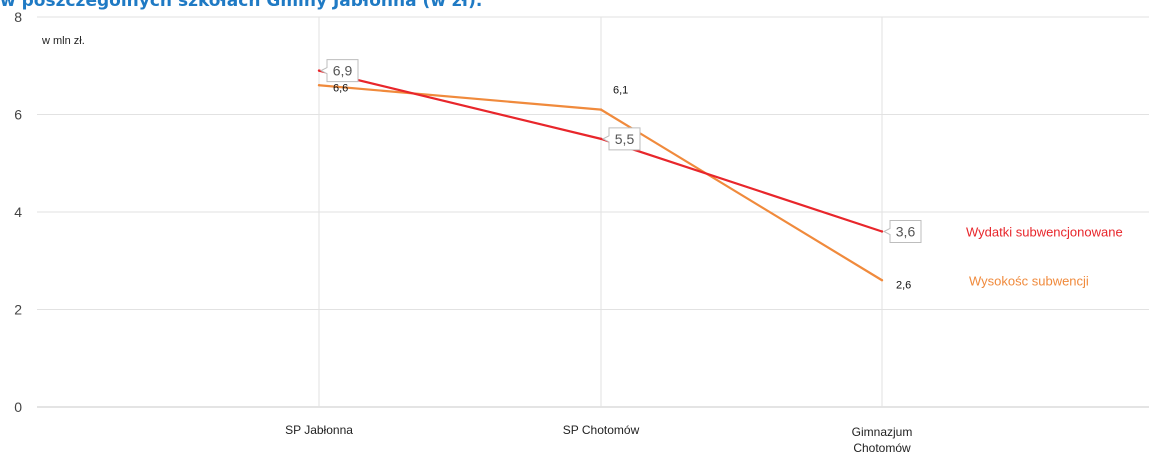  What do you see at coordinates (1029, 280) in the screenshot?
I see `legend-entry: Wysokośc subwencji` at bounding box center [1029, 280].